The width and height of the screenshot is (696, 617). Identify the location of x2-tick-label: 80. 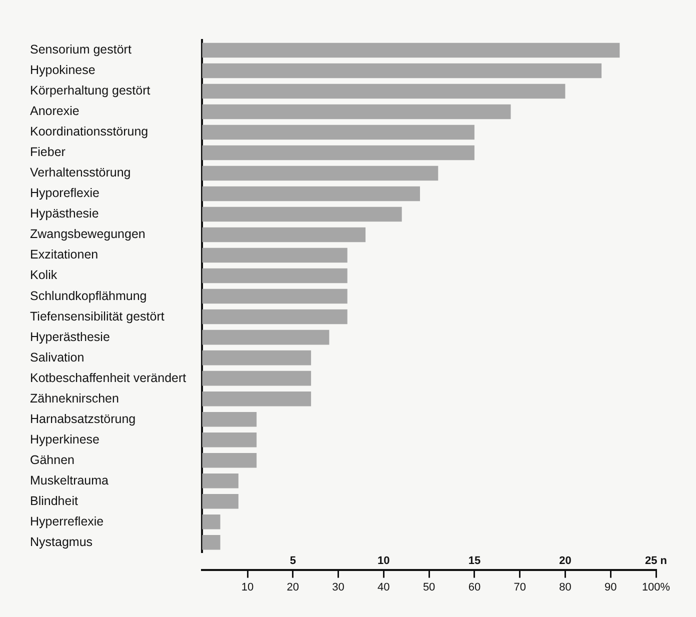
(565, 587).